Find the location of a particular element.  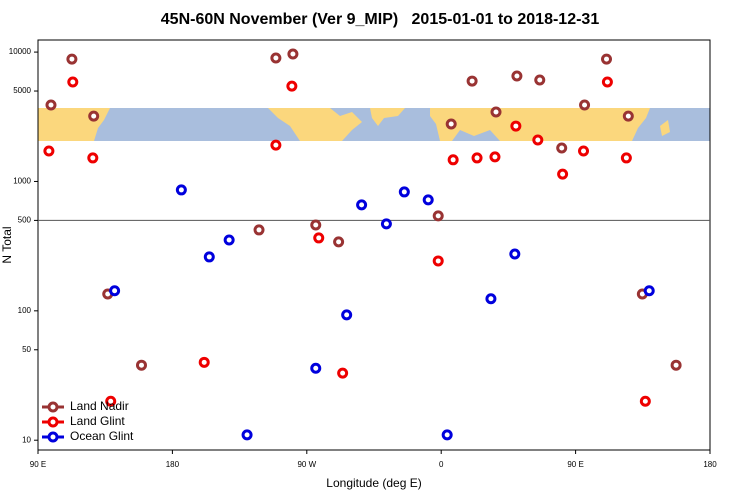

y-tick-label: 5000 is located at coordinates (22, 90).